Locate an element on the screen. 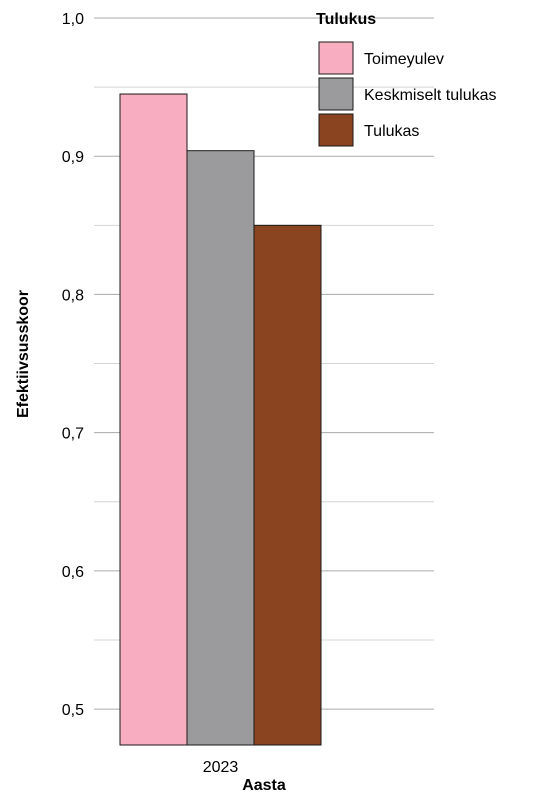 Image resolution: width=554 pixels, height=801 pixels. legend-items: Toimeyulev Keskmiselt tulukas Tulukas is located at coordinates (407, 94).